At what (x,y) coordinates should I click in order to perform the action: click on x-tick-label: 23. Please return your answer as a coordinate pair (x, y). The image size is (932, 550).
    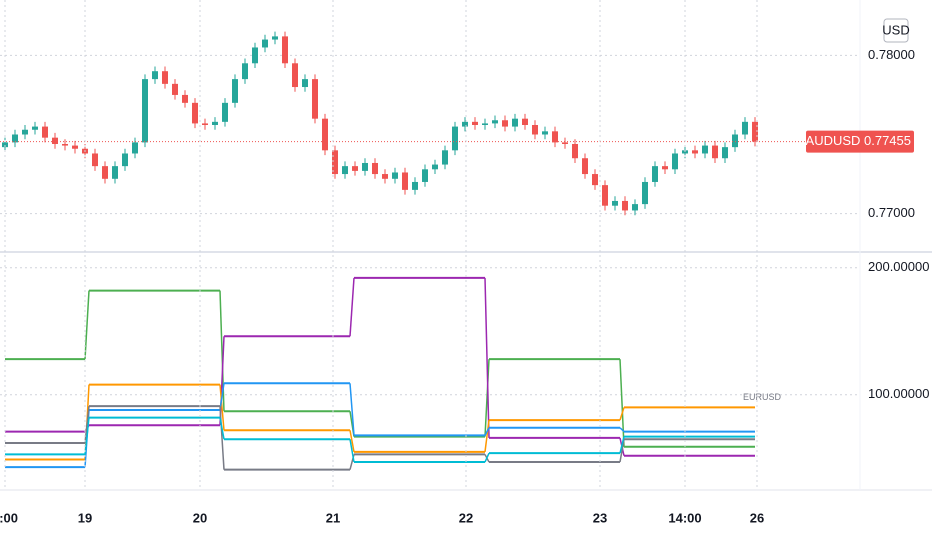
    Looking at the image, I should click on (600, 517).